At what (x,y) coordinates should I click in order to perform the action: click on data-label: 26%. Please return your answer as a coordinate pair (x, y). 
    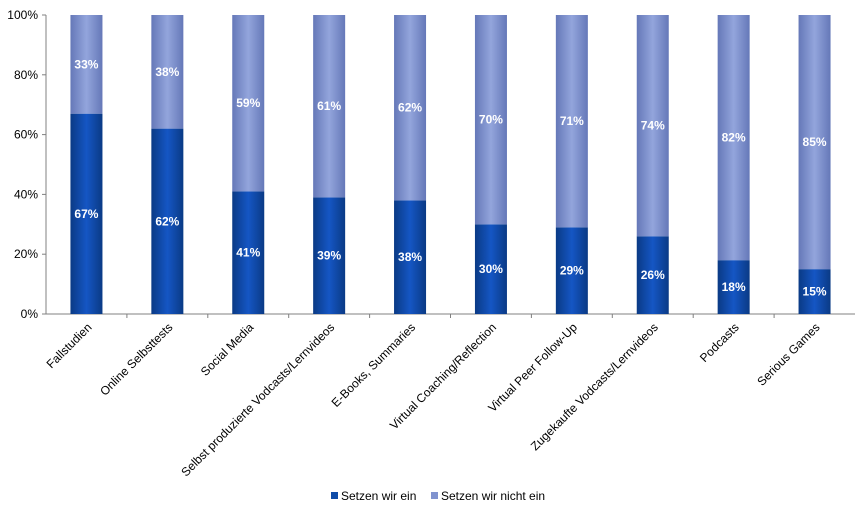
    Looking at the image, I should click on (653, 275).